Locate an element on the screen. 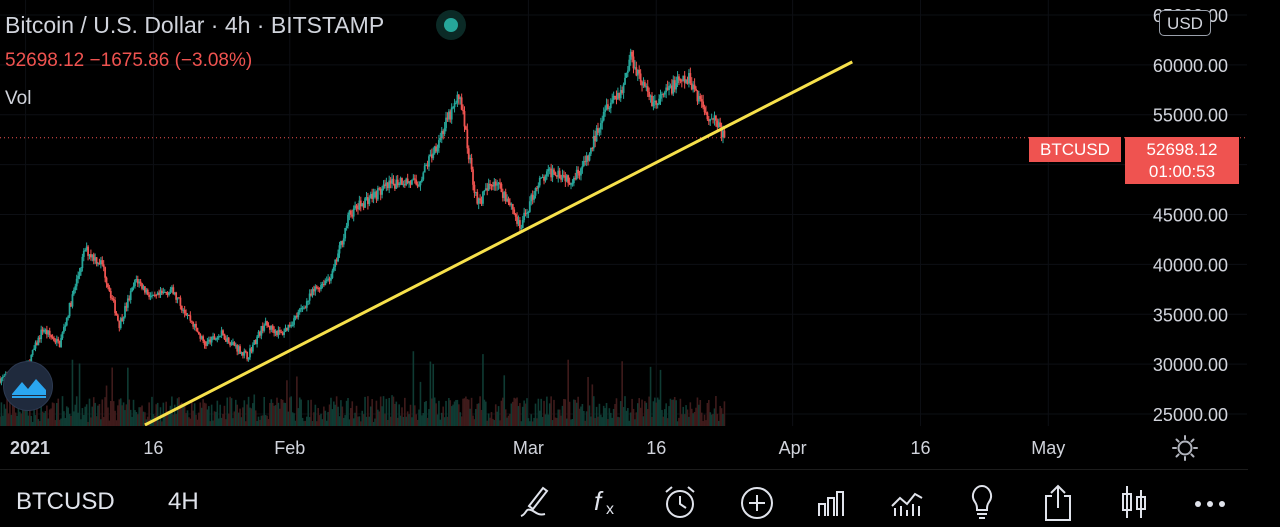  price-axis-strip is located at coordinates (1263, 235).